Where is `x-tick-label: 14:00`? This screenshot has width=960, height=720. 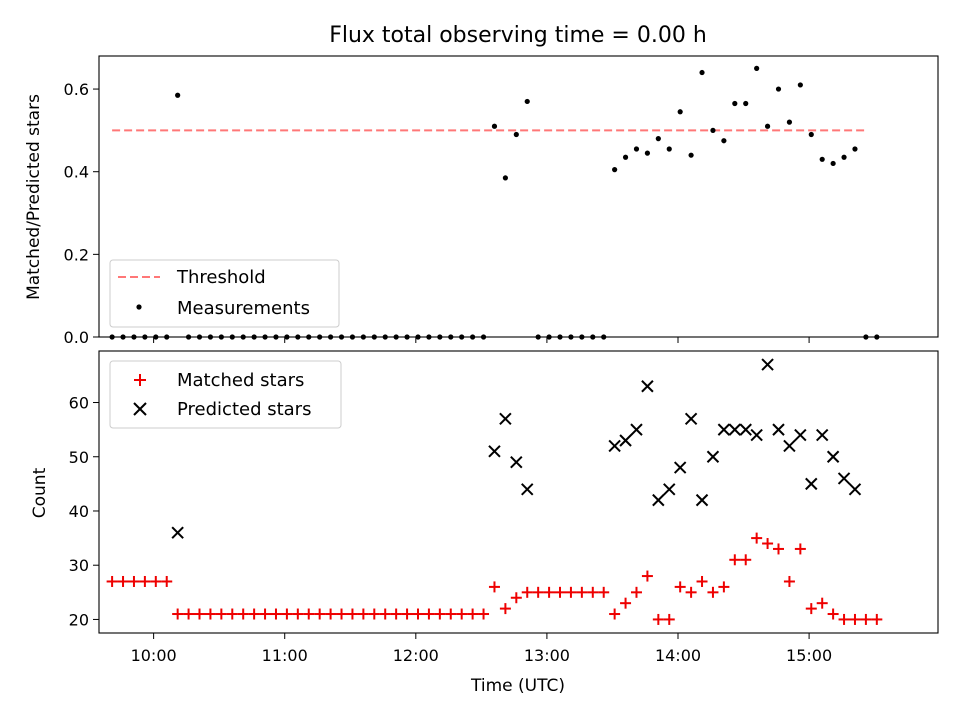
x-tick-label: 14:00 is located at coordinates (678, 655).